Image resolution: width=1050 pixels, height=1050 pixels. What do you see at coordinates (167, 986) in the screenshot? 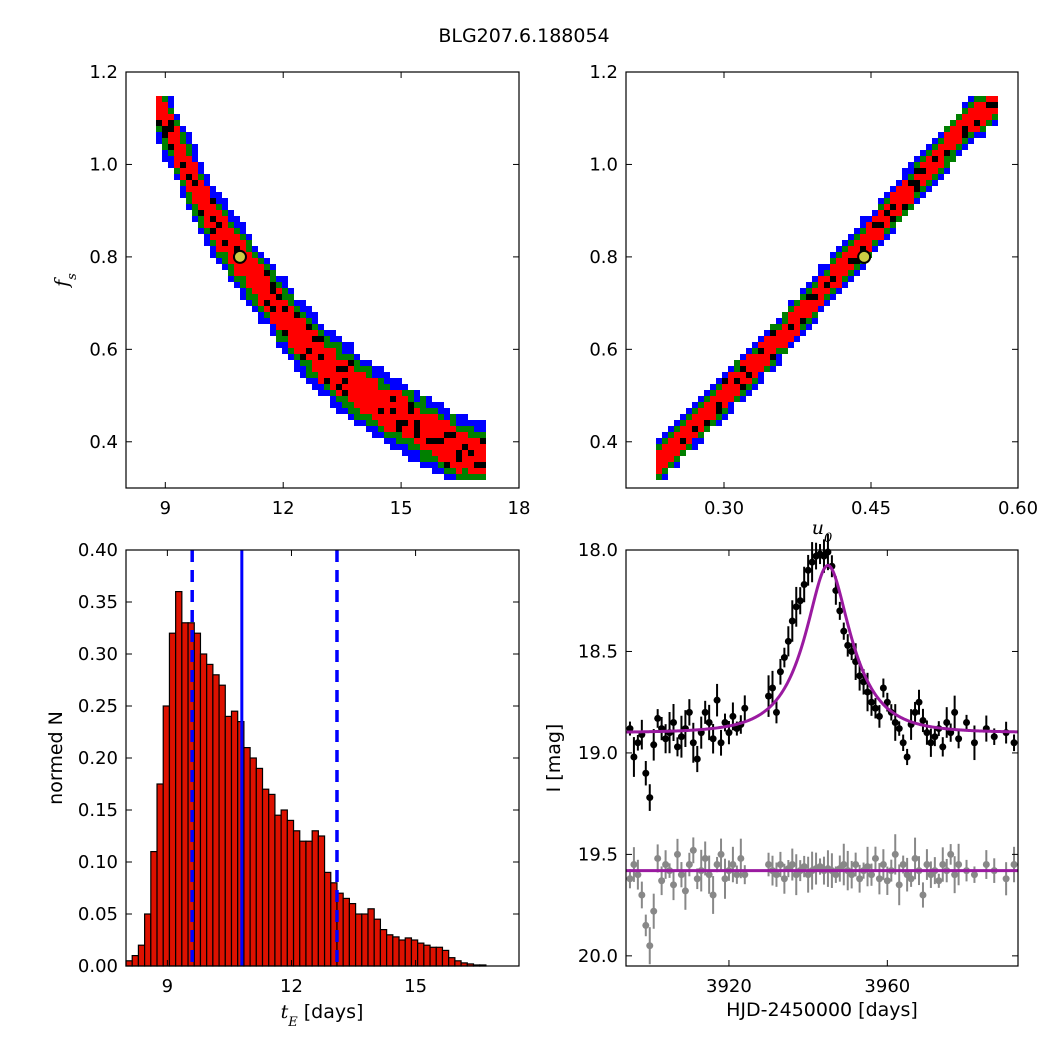
I see `x-tick-label: 9` at bounding box center [167, 986].